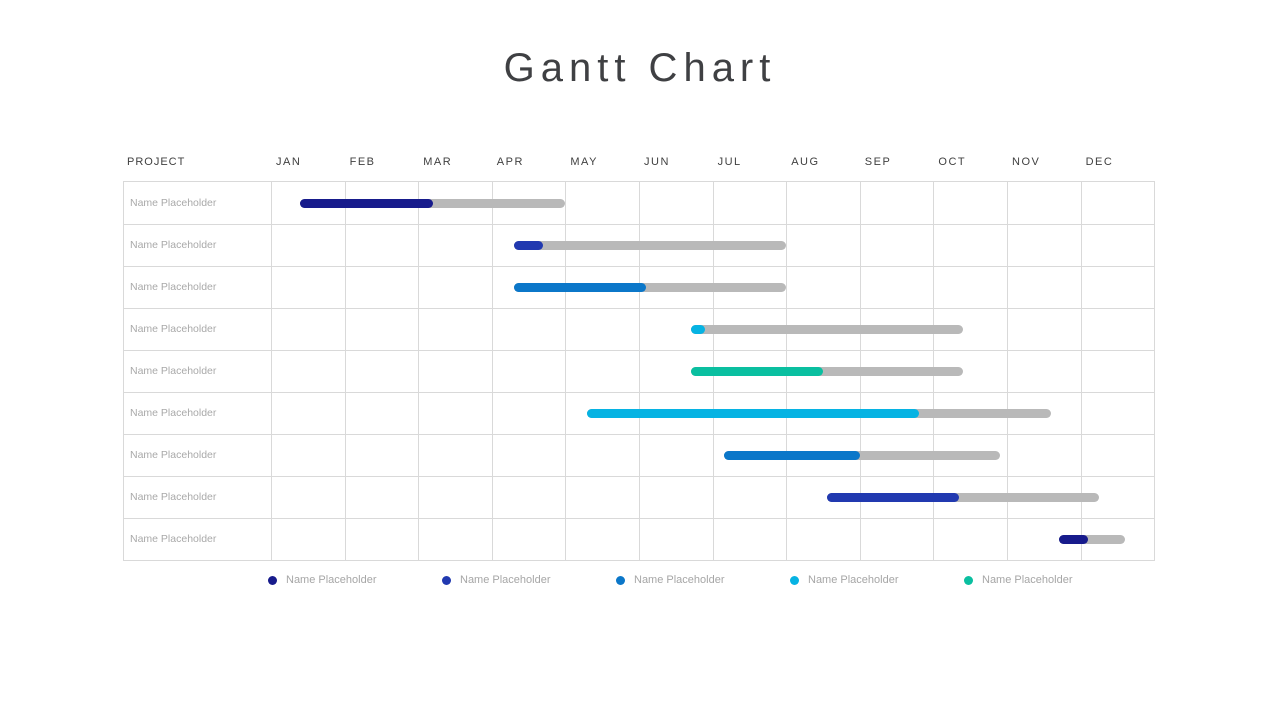 This screenshot has height=720, width=1280. What do you see at coordinates (1026, 162) in the screenshot?
I see `month-header-nov: NOV` at bounding box center [1026, 162].